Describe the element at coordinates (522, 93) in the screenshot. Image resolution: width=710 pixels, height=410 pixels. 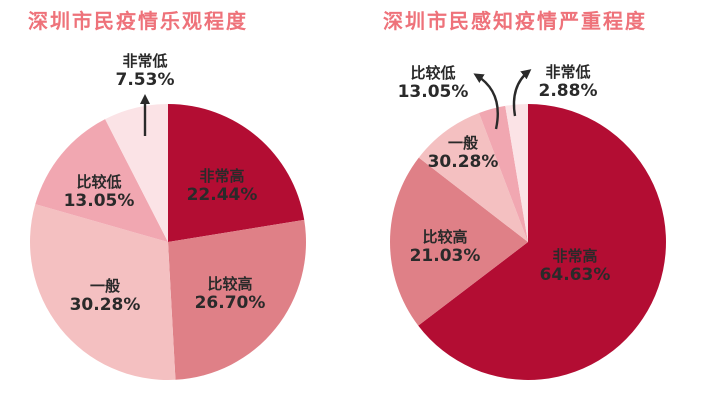
I see `very-low-arrow` at that location.